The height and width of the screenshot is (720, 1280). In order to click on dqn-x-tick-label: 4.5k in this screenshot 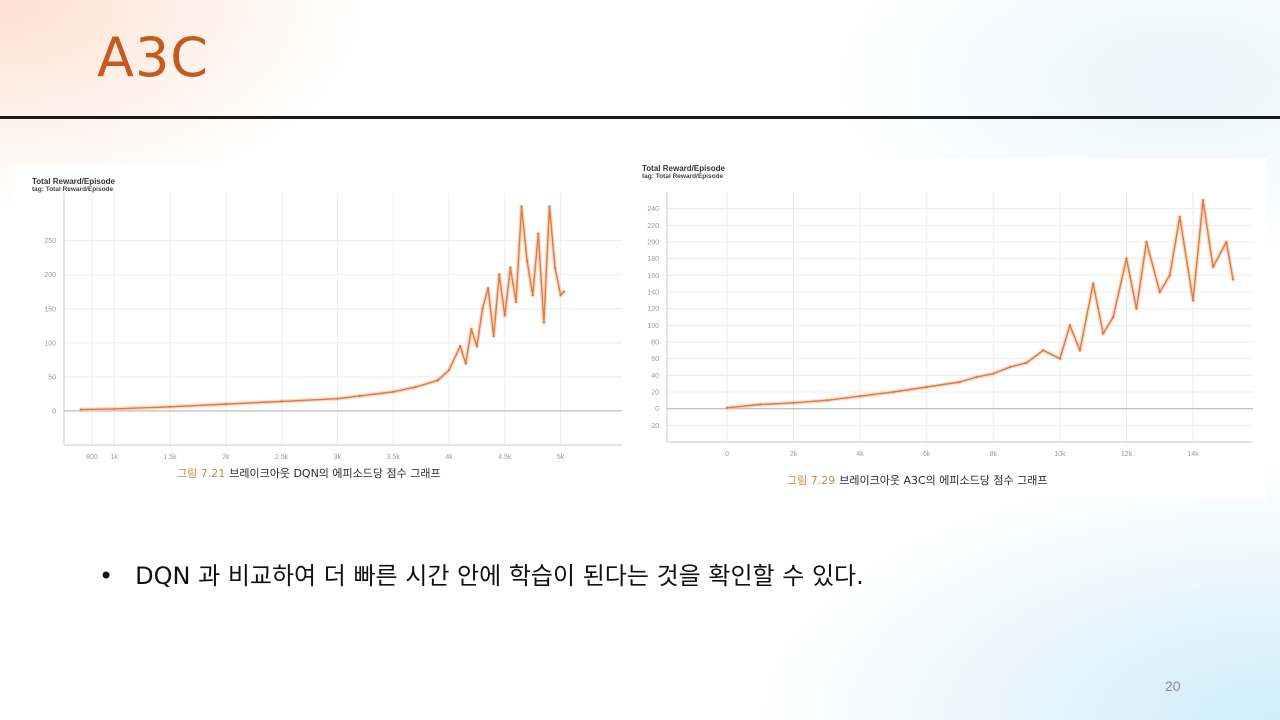, I will do `click(505, 457)`.